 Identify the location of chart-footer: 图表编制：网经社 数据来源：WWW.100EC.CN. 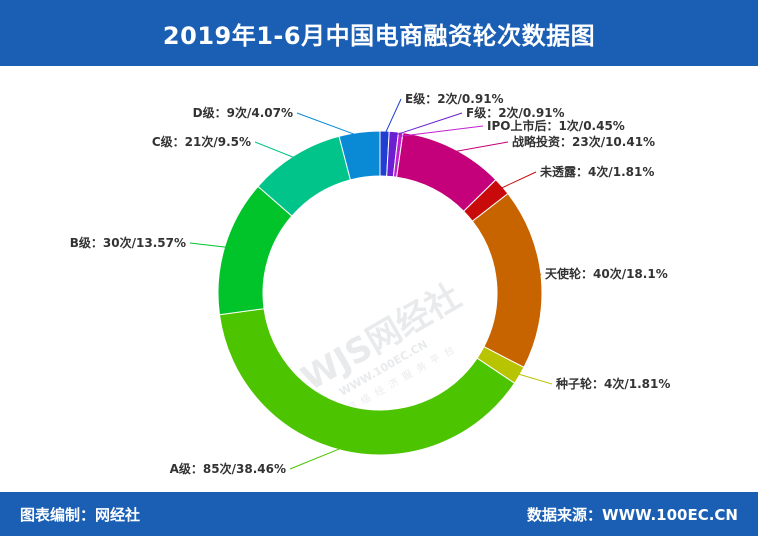
(379, 514).